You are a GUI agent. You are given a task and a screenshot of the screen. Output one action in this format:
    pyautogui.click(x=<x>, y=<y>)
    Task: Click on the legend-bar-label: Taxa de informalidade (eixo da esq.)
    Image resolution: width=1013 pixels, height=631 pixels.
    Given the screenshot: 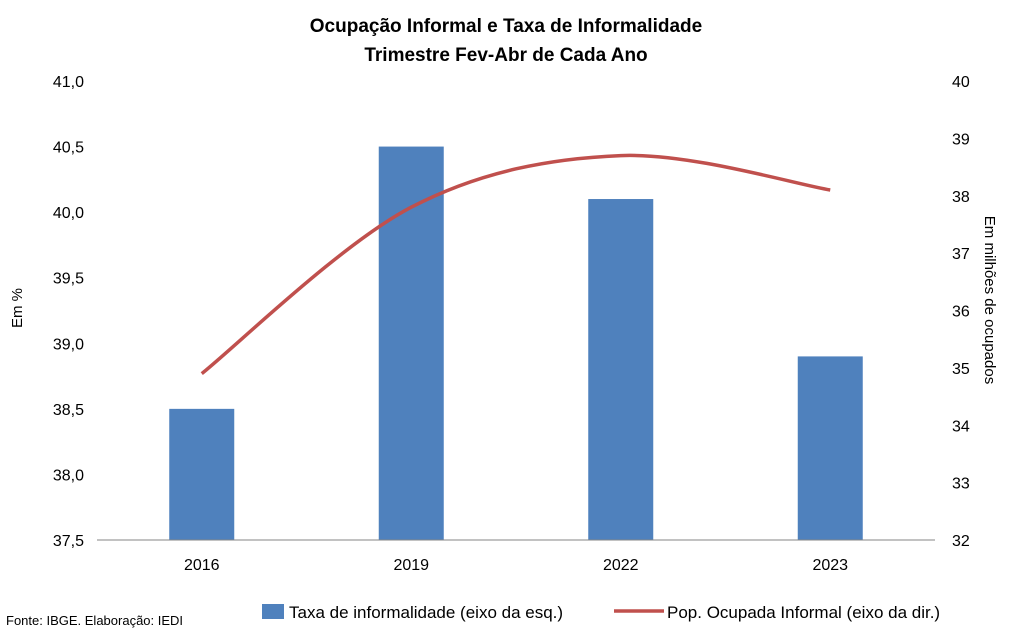 What is the action you would take?
    pyautogui.click(x=426, y=612)
    